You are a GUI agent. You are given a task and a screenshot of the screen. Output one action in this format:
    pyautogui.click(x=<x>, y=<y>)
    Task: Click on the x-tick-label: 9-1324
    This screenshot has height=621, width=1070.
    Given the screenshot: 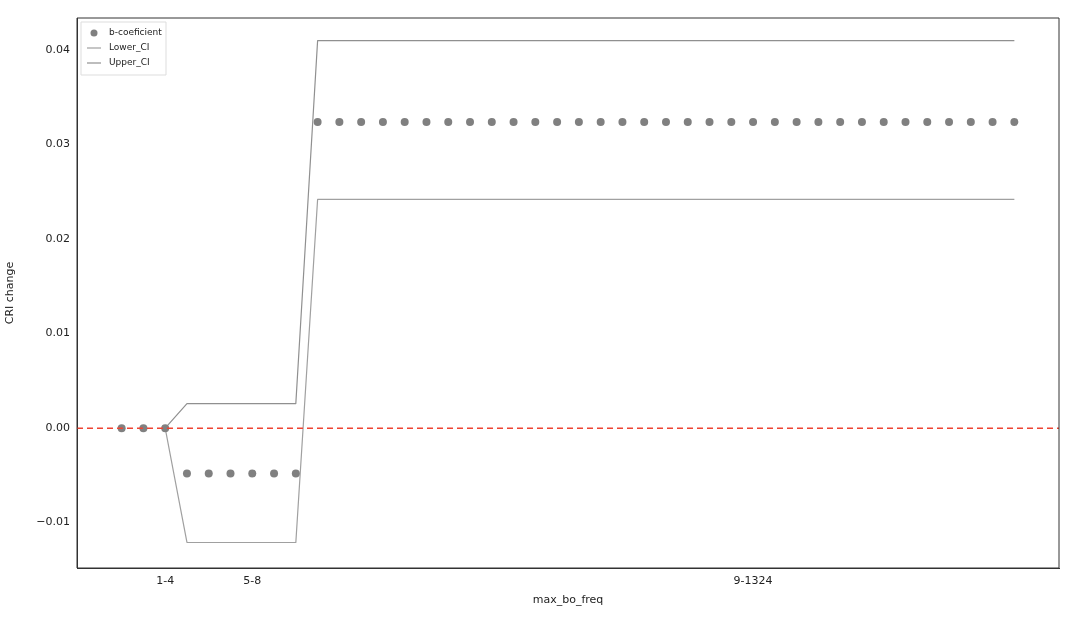 What is the action you would take?
    pyautogui.click(x=753, y=581)
    